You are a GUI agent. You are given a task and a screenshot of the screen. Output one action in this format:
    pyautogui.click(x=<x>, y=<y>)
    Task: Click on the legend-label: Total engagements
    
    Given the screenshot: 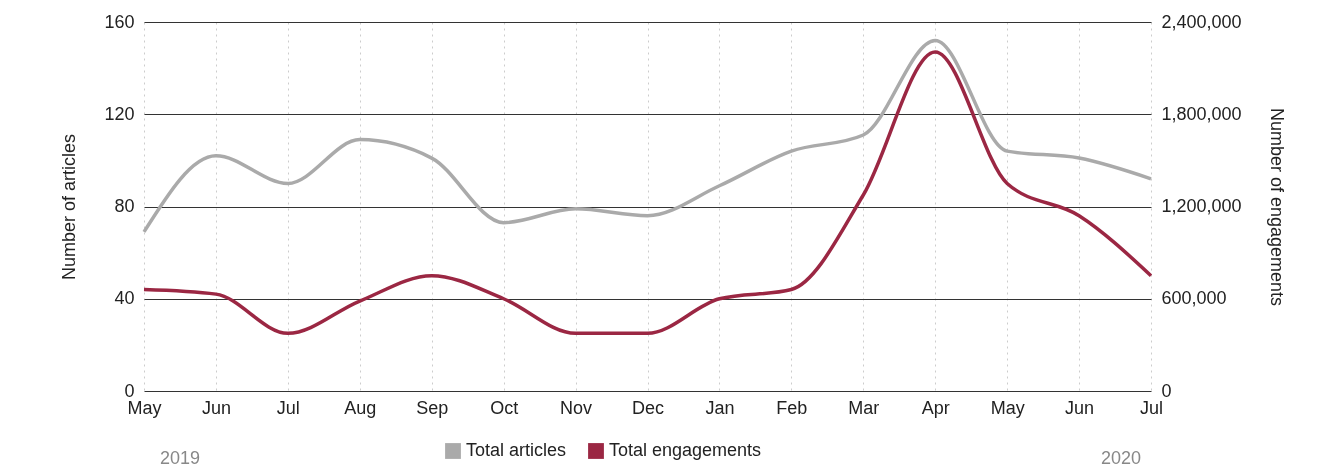 What is the action you would take?
    pyautogui.click(x=685, y=450)
    